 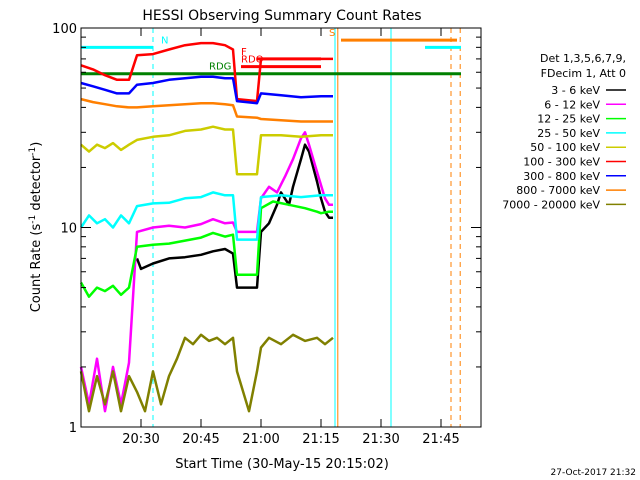 What do you see at coordinates (36, 144) in the screenshot?
I see `y-axis-label-close: )` at bounding box center [36, 144].